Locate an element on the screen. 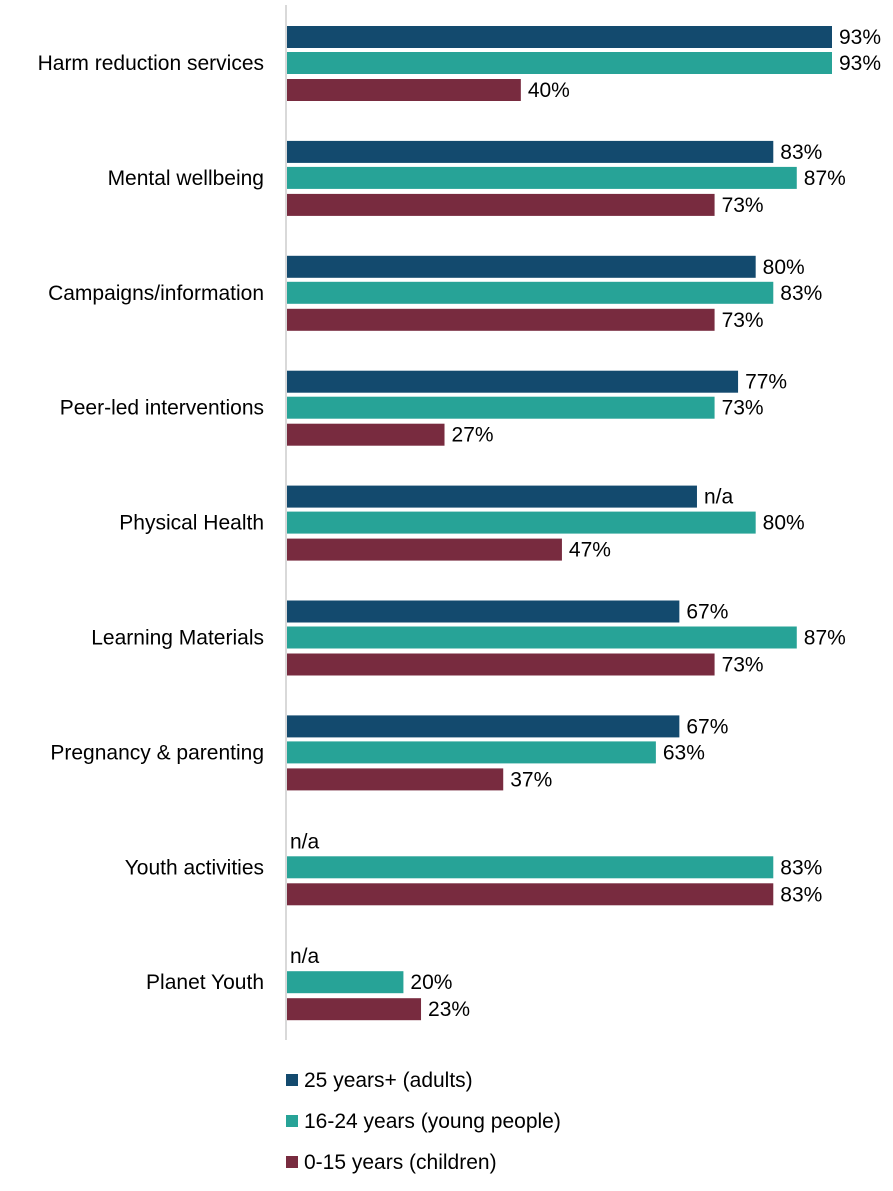  legend-label: 0-15 years (children) is located at coordinates (400, 1162).